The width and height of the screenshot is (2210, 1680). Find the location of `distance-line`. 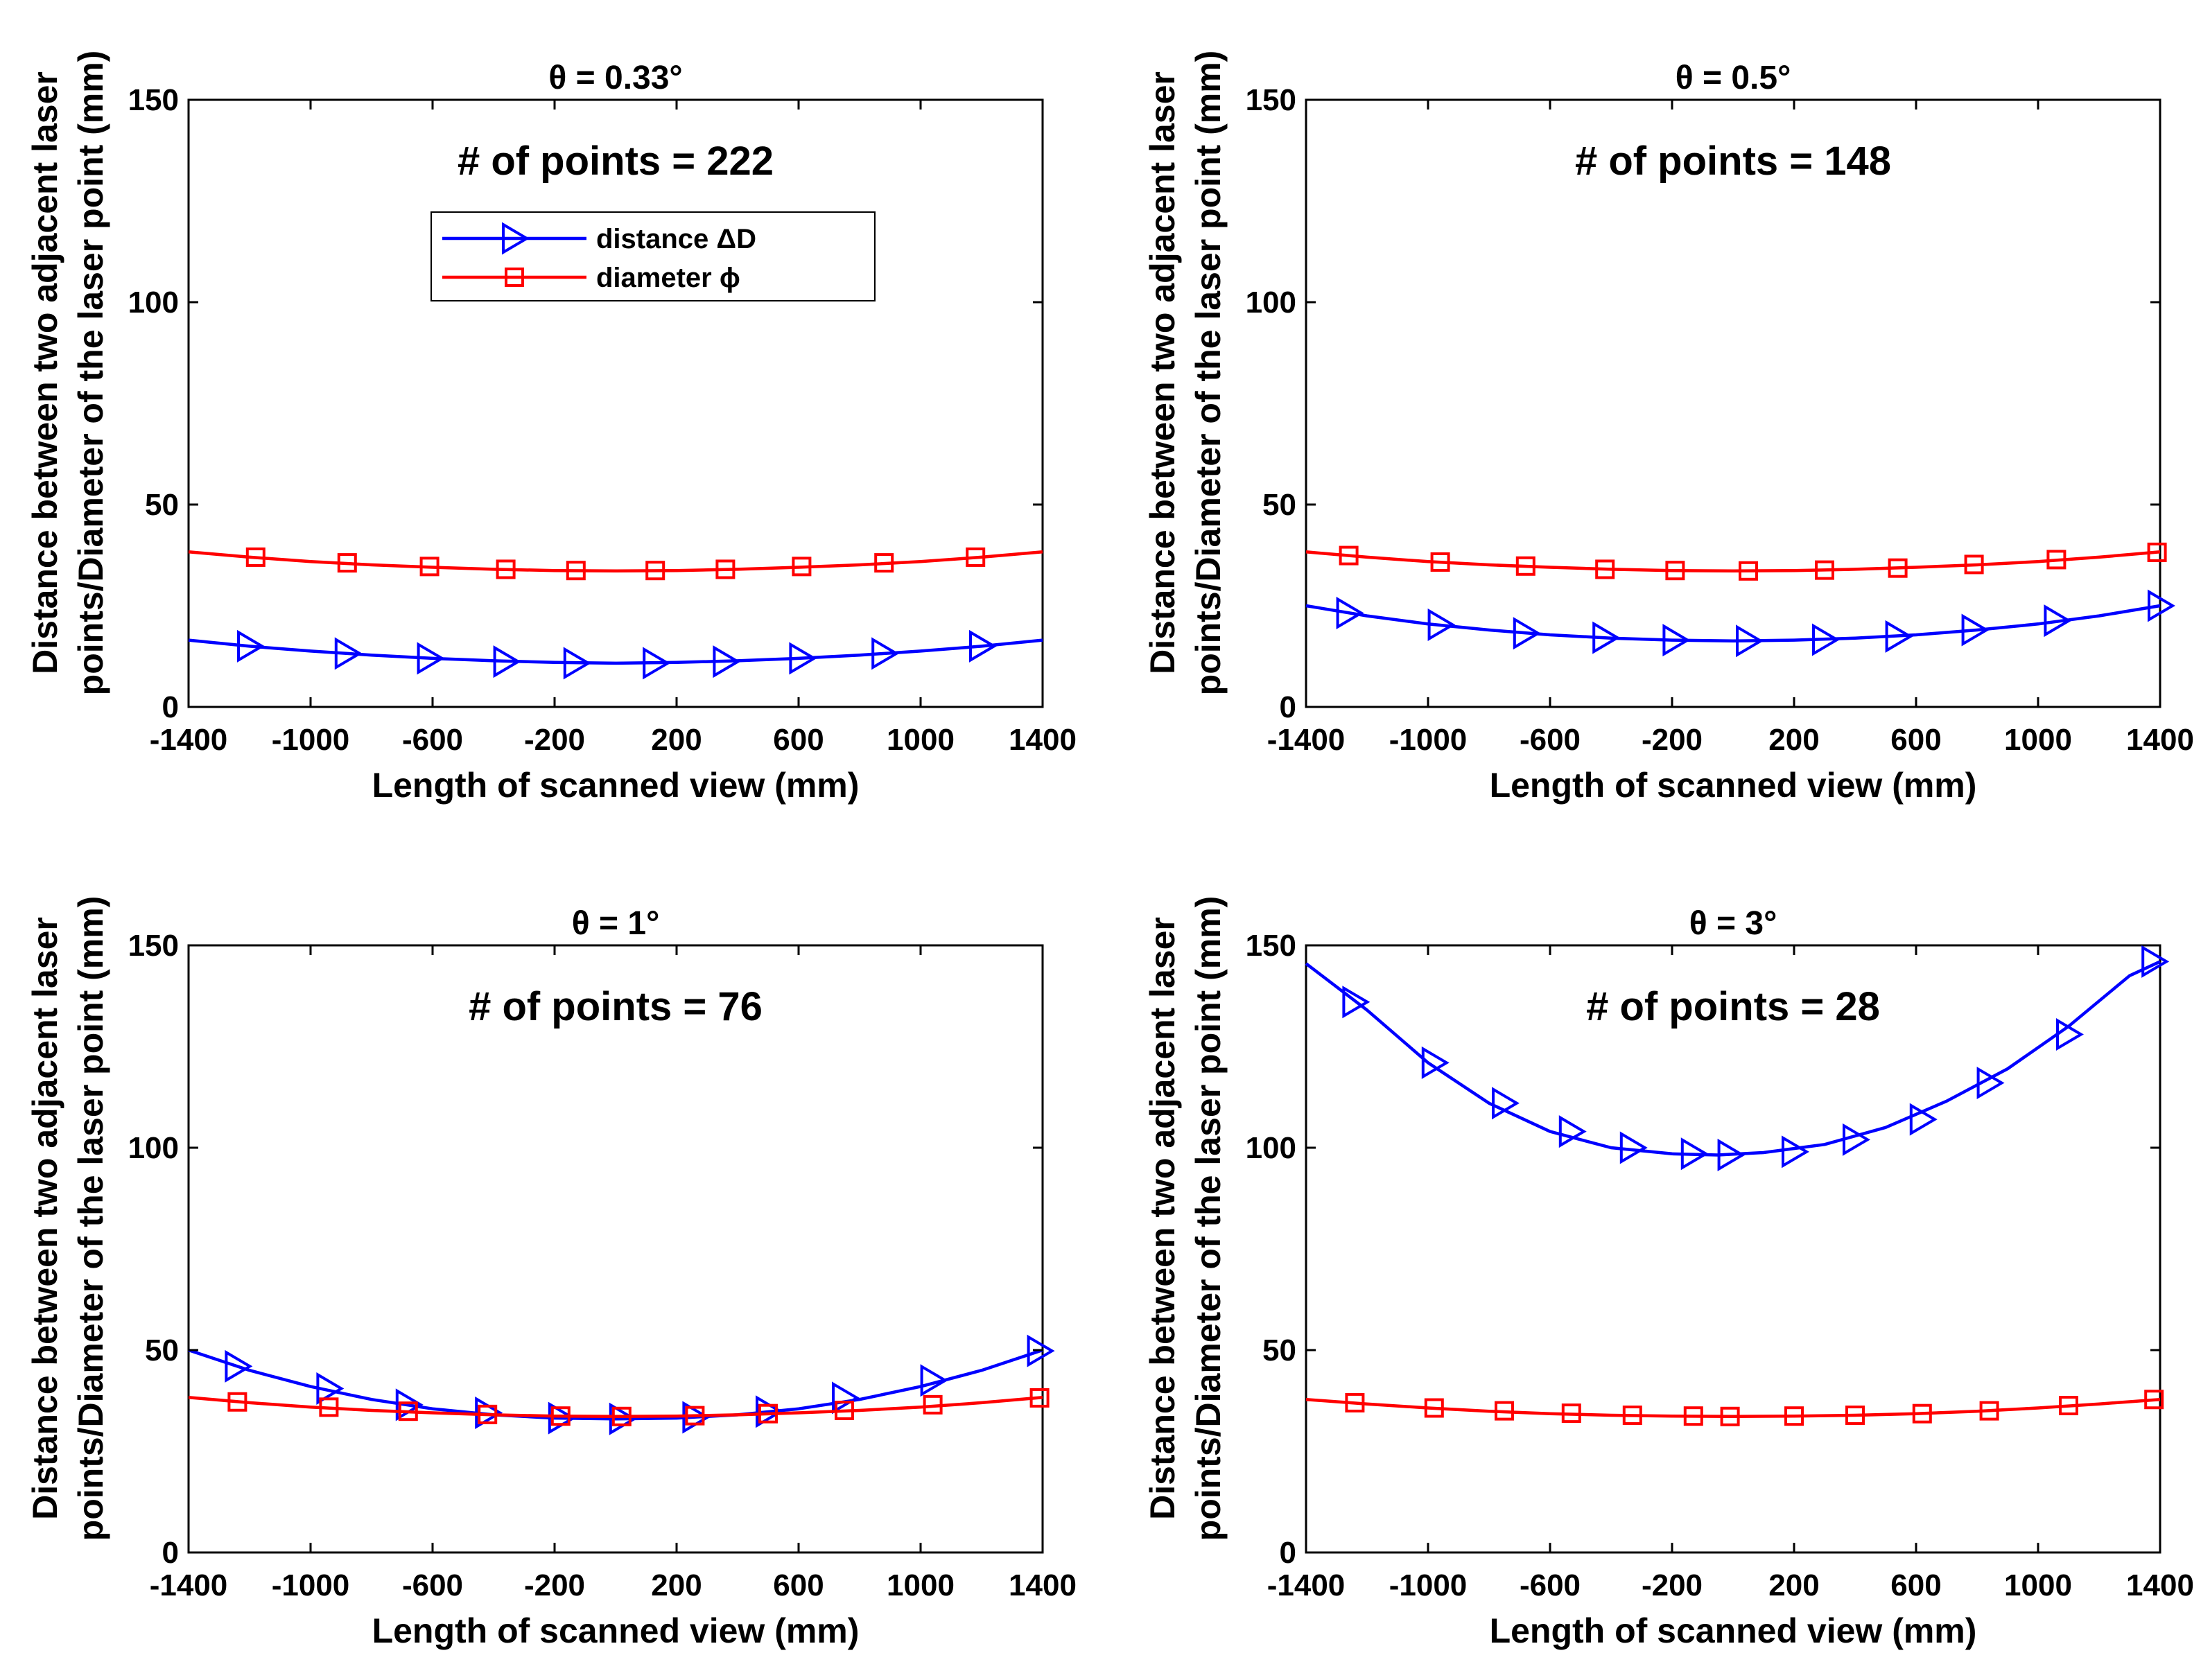

distance-line is located at coordinates (615, 651).